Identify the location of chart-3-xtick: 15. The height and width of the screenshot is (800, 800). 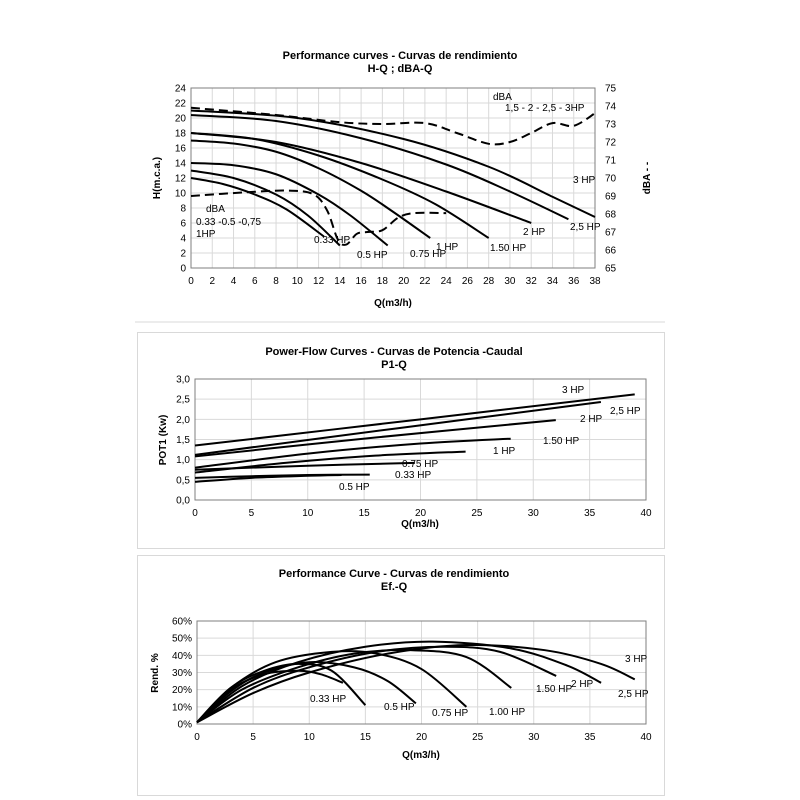
(366, 737).